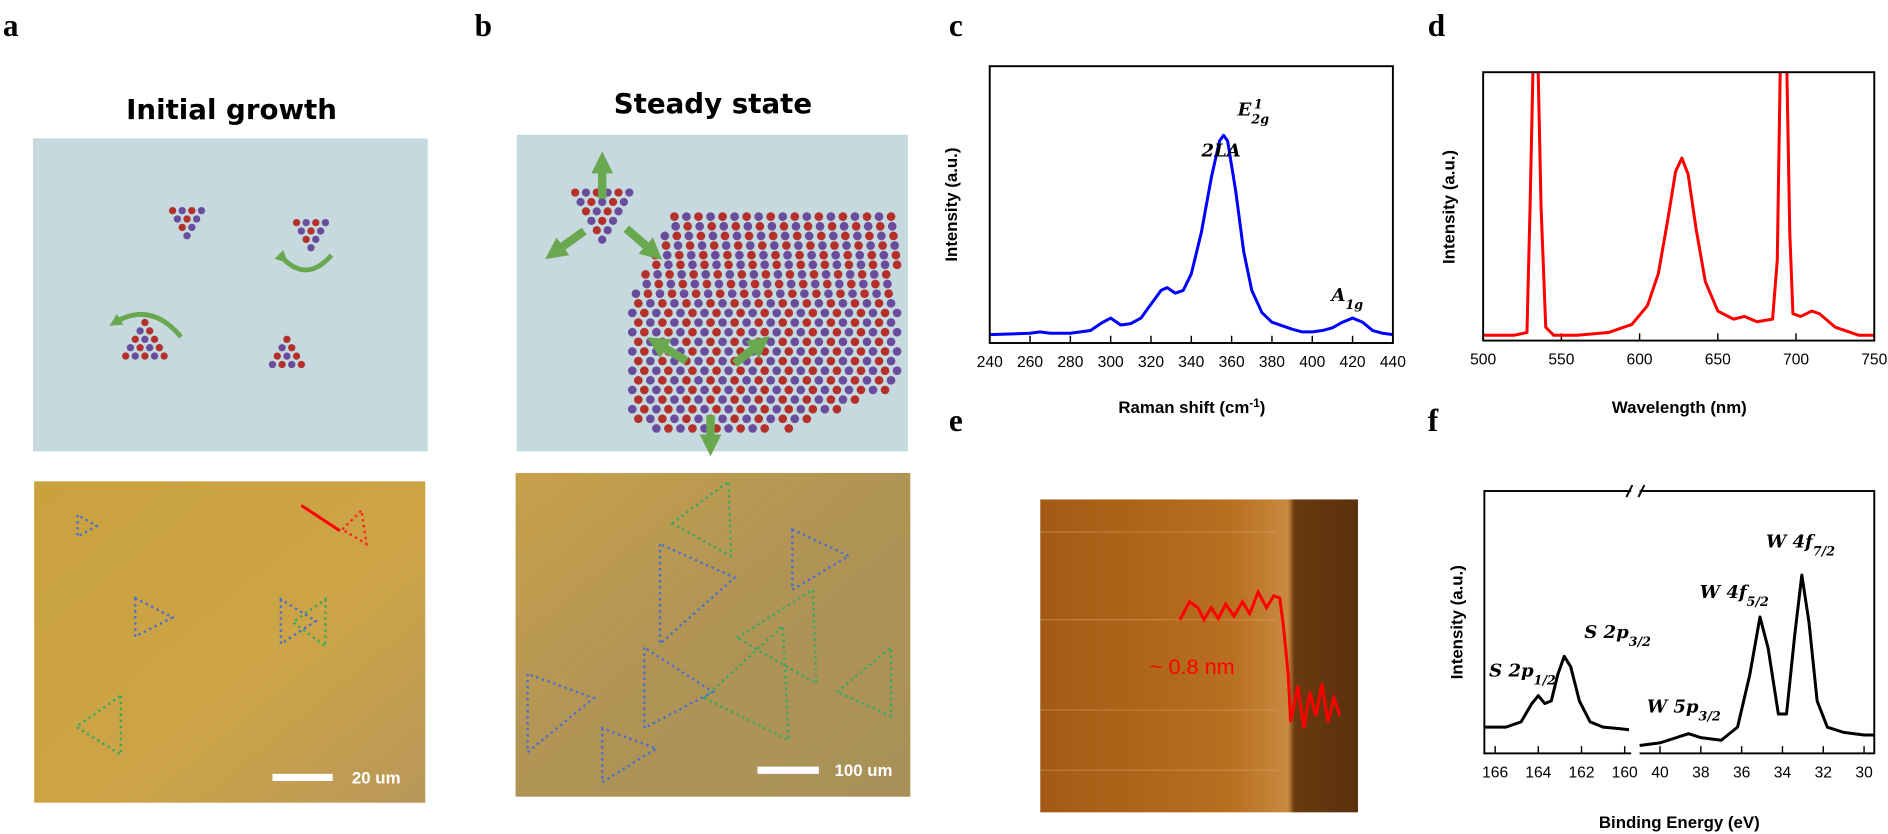  What do you see at coordinates (1433, 420) in the screenshot?
I see `panel-label: f` at bounding box center [1433, 420].